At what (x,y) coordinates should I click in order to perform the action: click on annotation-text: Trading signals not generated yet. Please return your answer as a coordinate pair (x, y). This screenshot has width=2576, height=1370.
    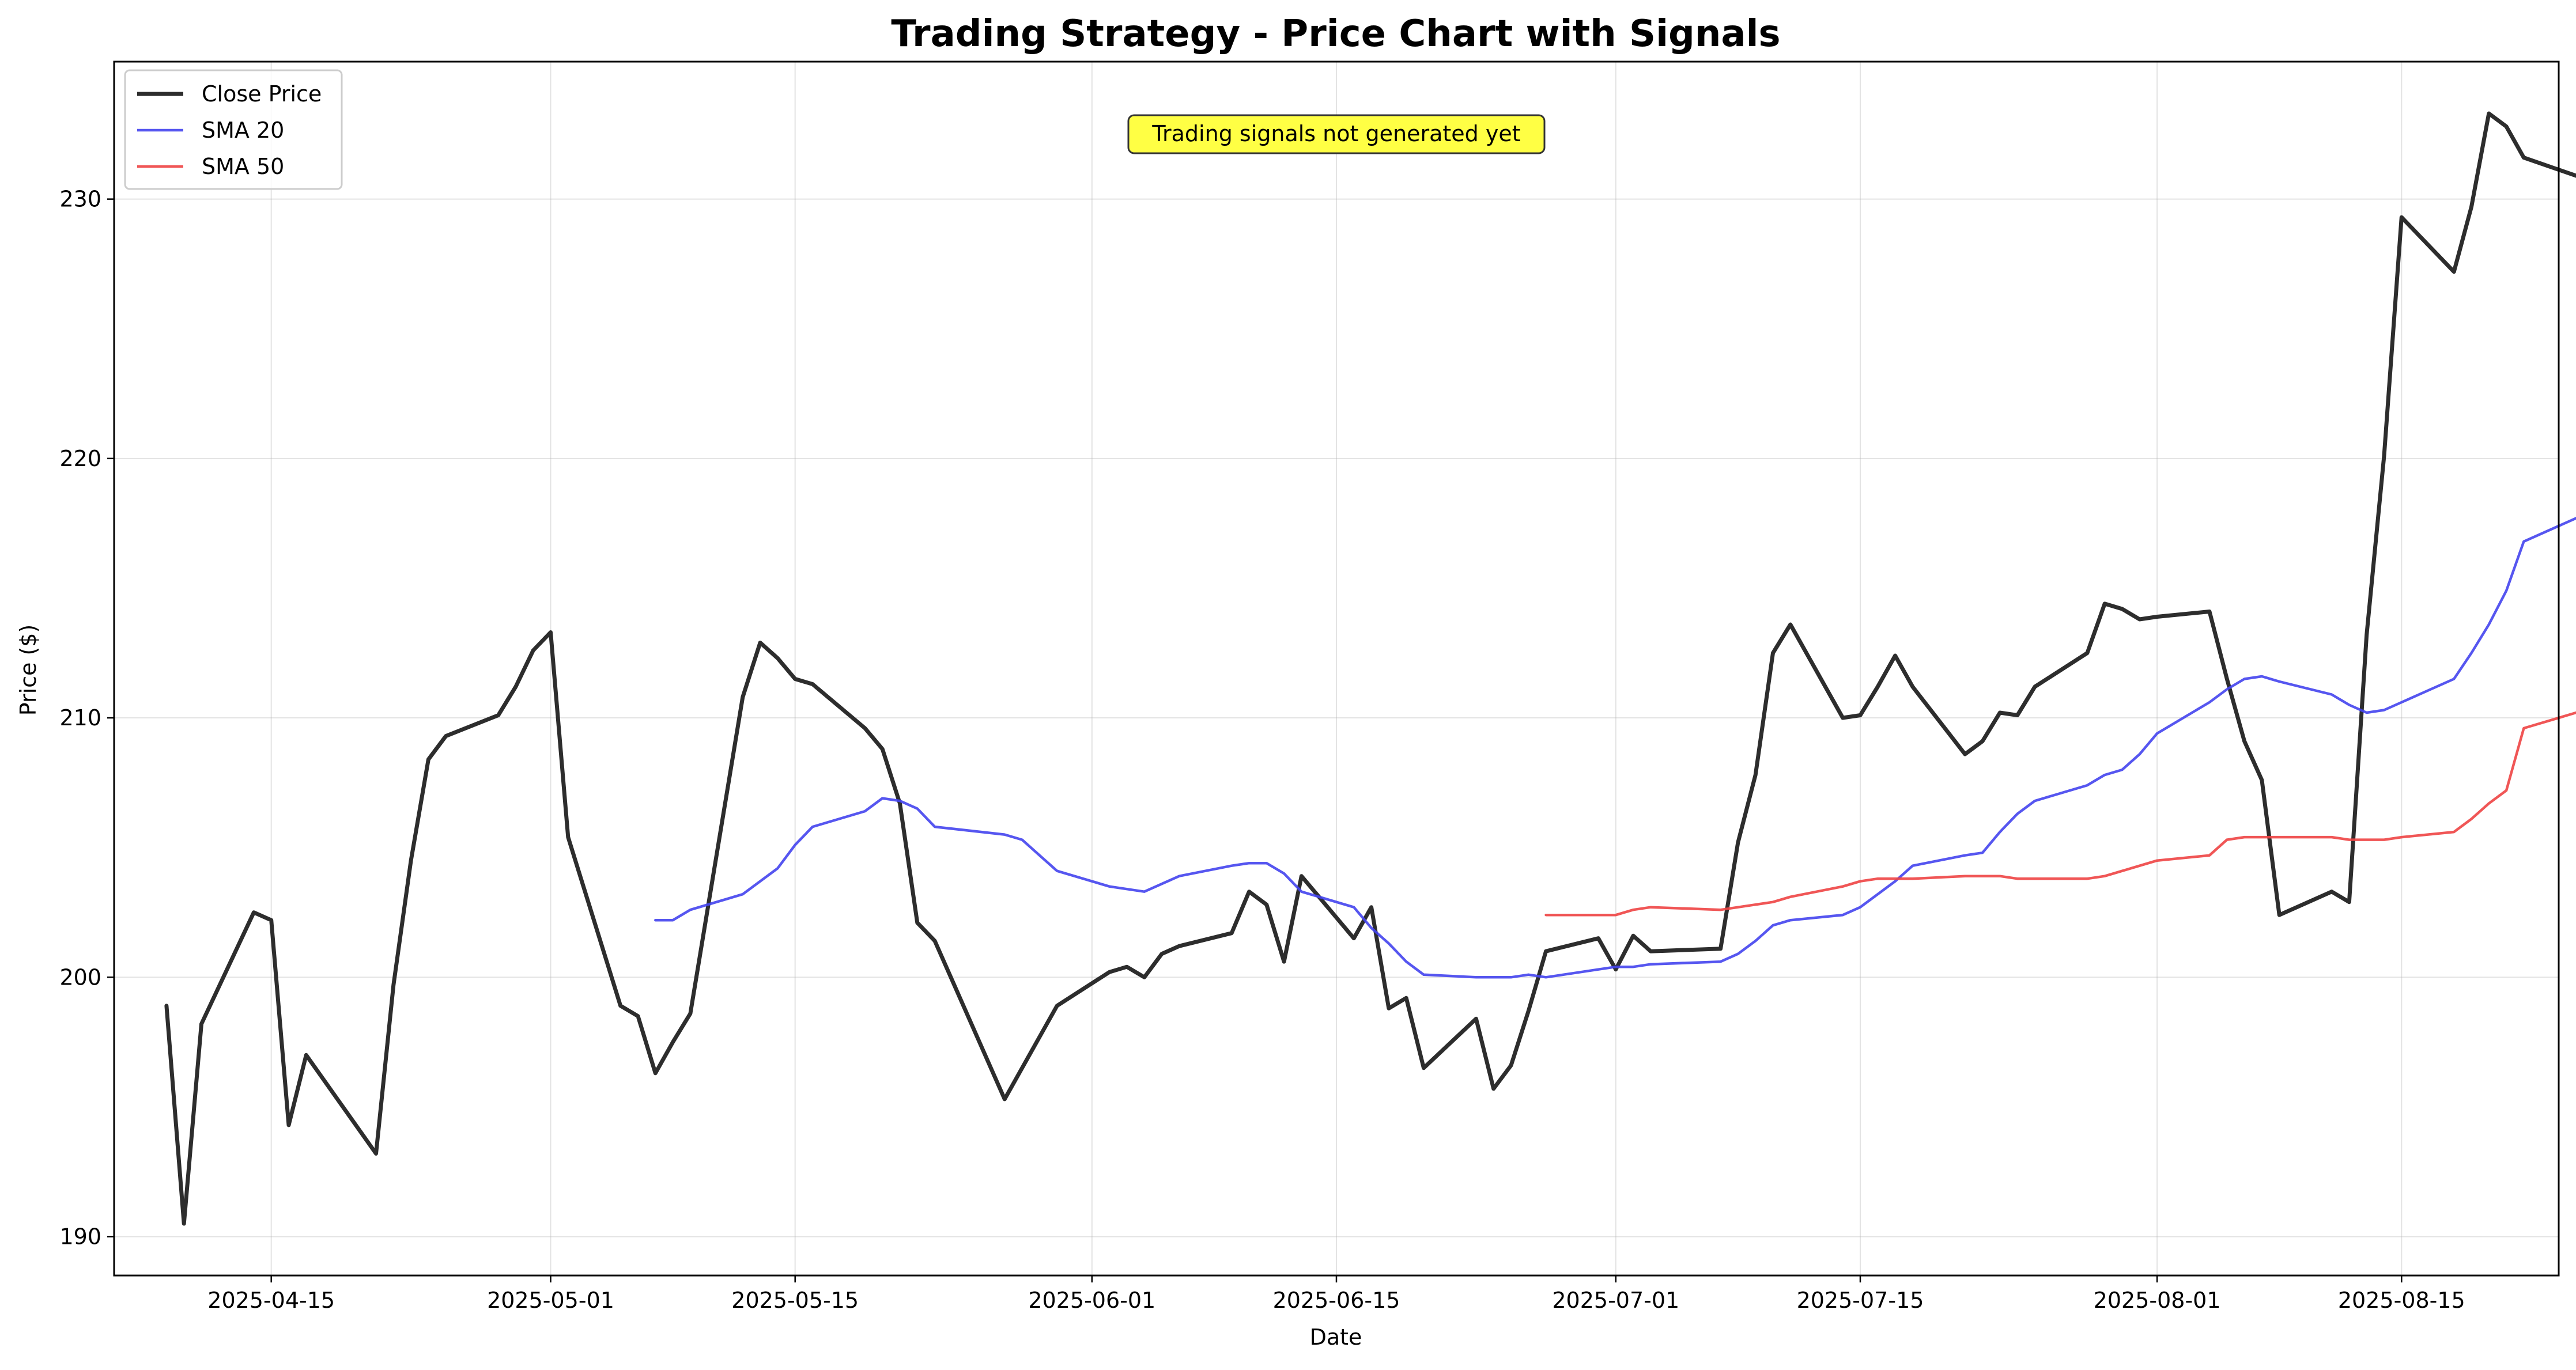
    Looking at the image, I should click on (1335, 133).